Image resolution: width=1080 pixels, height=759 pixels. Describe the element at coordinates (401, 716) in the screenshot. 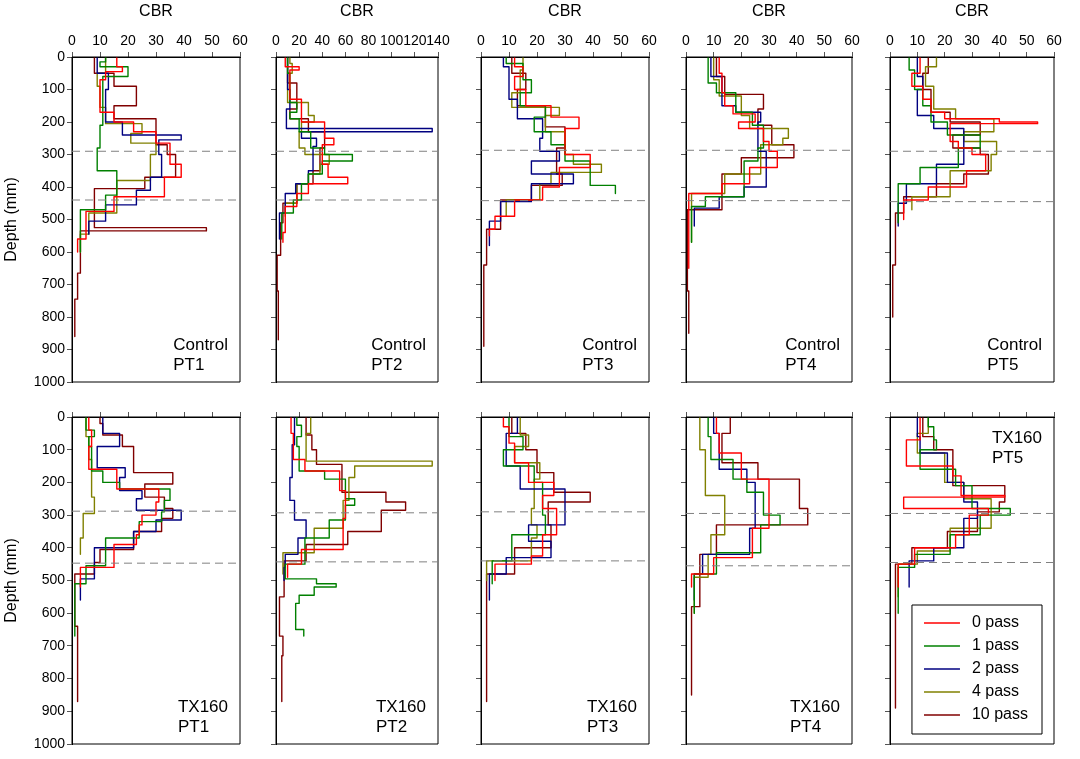

I see `annotation: TX160 PT2` at that location.